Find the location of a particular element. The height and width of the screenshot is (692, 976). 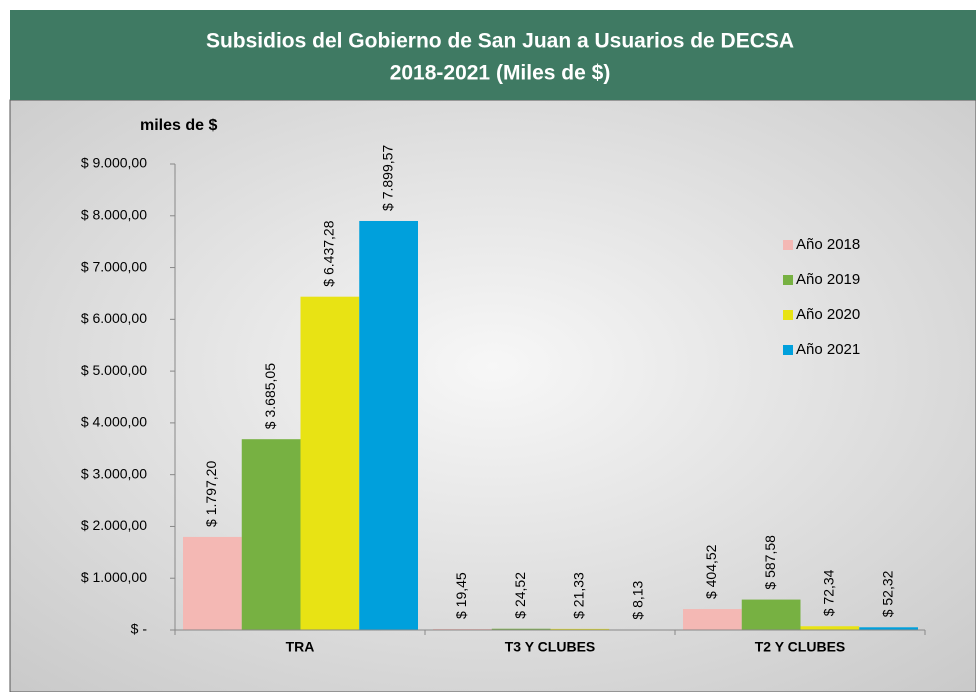

x-tick-label: T2 Y CLUBES is located at coordinates (800, 647).